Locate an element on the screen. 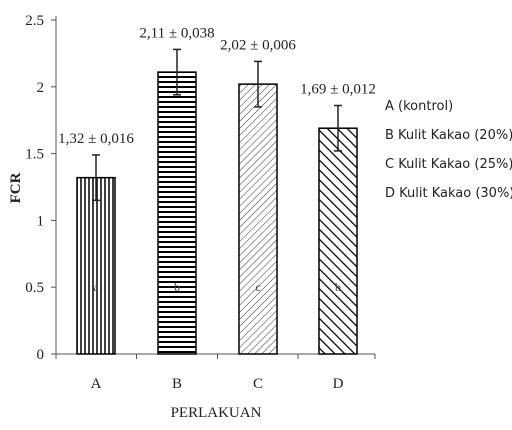  data-label: 2,02 ± 0,006 is located at coordinates (258, 45).